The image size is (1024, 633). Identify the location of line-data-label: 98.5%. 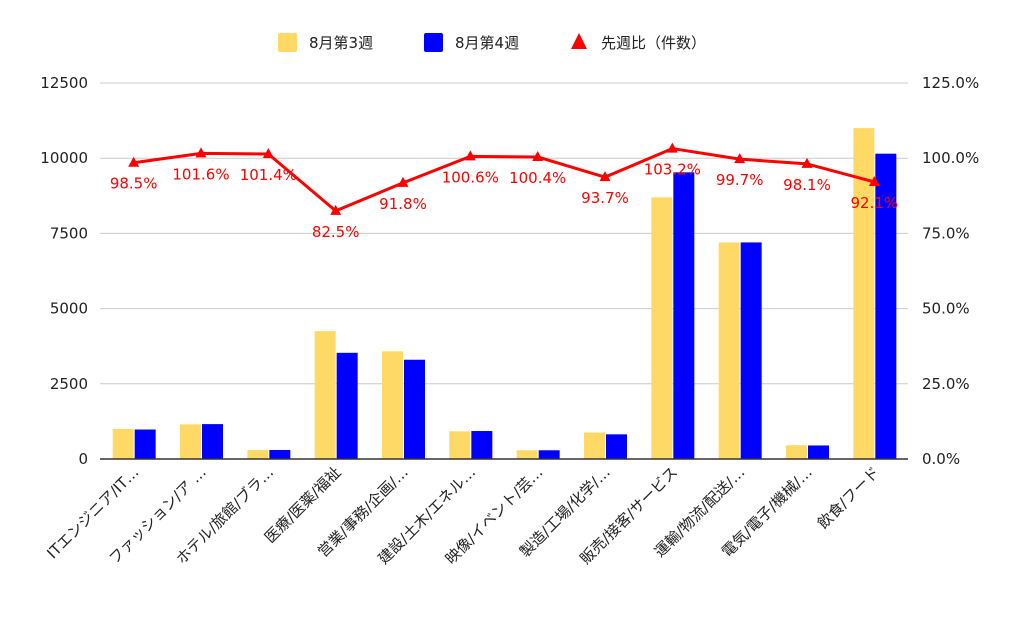
(134, 184).